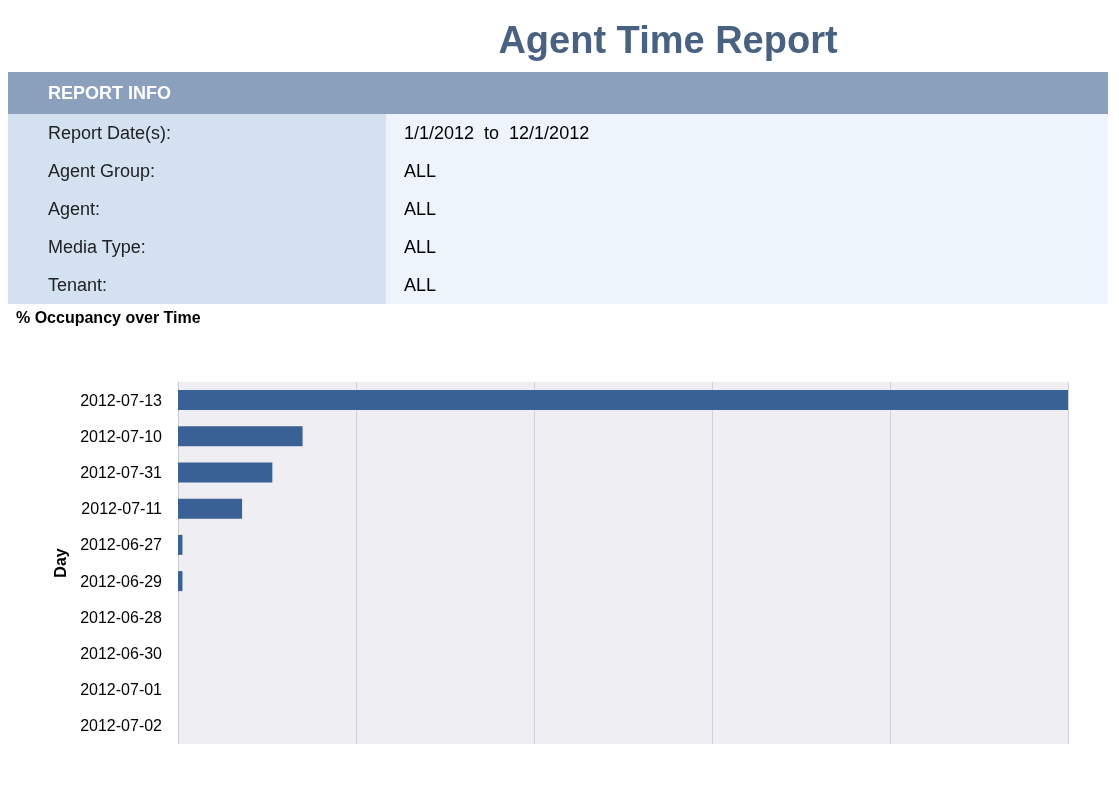 Image resolution: width=1119 pixels, height=786 pixels. I want to click on y-tick-label: 2012-07-13, so click(121, 400).